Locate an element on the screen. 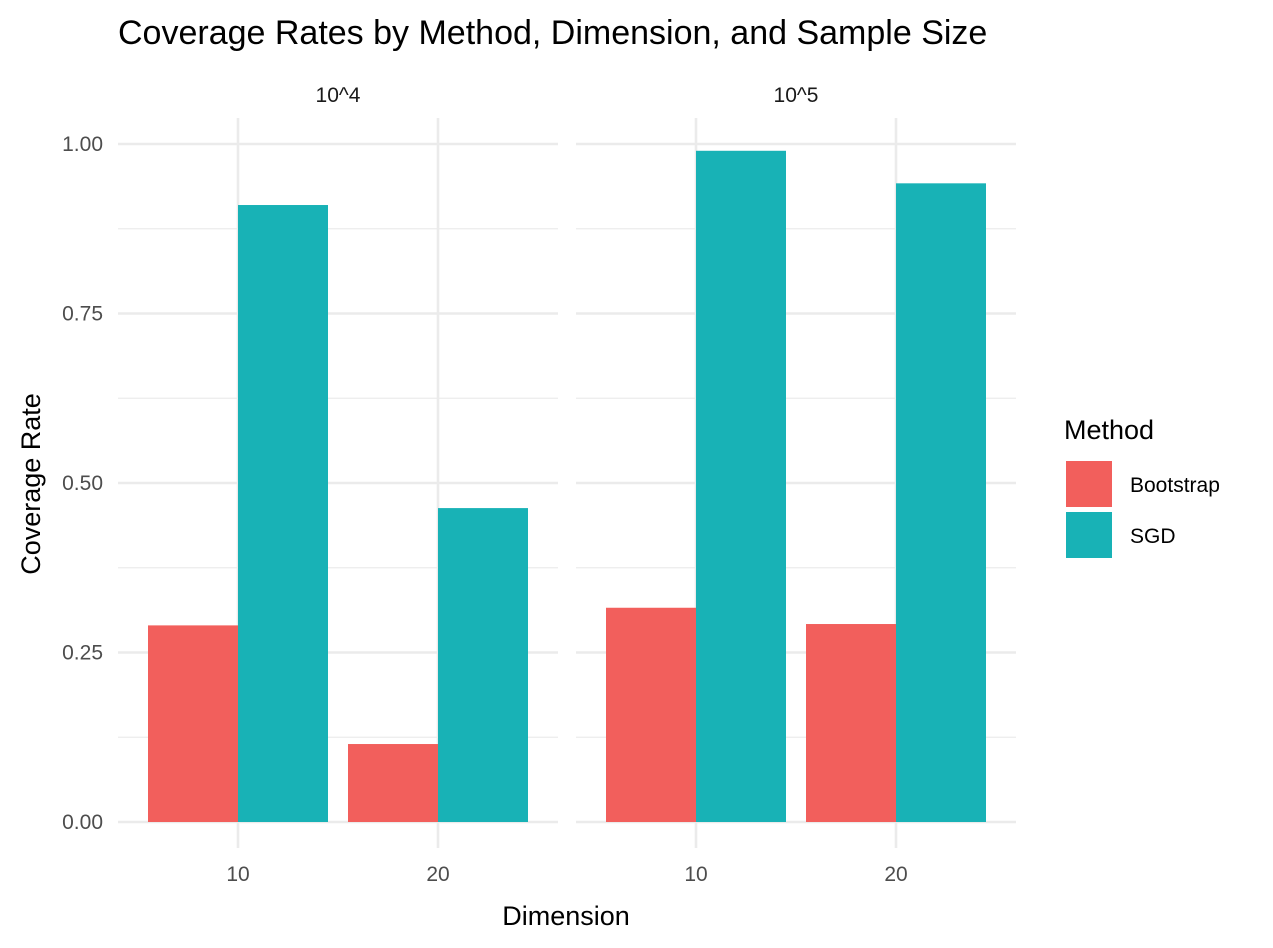 Image resolution: width=1273 pixels, height=948 pixels. legend-title: Method is located at coordinates (1109, 430).